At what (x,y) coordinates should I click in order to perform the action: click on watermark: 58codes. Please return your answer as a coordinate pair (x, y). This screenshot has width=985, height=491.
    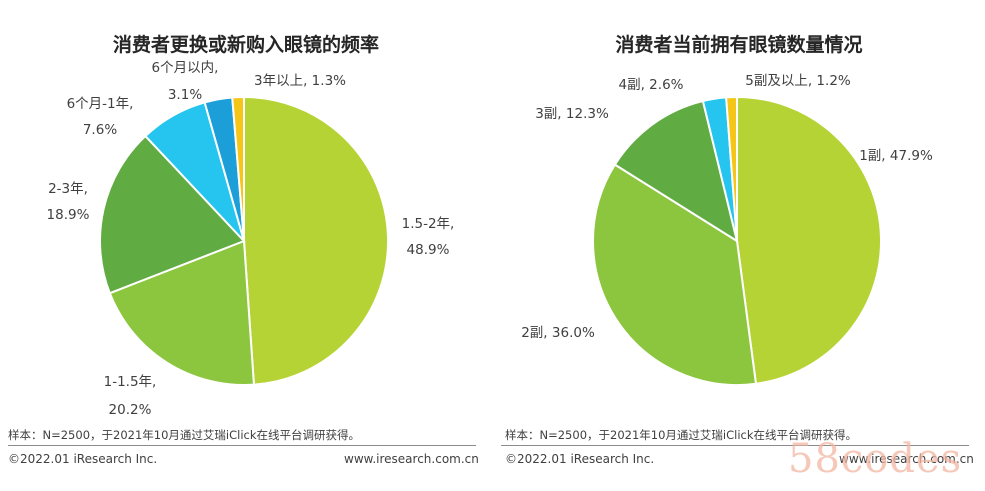
    Looking at the image, I should click on (875, 459).